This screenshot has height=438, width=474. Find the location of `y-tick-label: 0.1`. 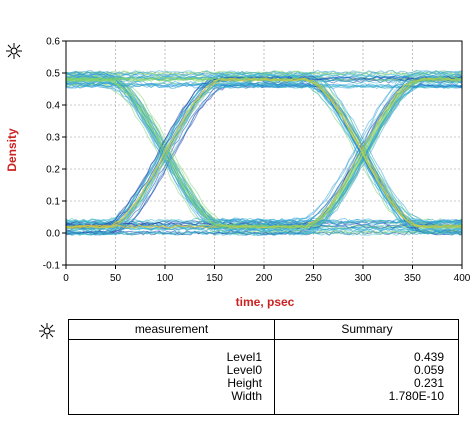

y-tick-label: 0.1 is located at coordinates (53, 202).